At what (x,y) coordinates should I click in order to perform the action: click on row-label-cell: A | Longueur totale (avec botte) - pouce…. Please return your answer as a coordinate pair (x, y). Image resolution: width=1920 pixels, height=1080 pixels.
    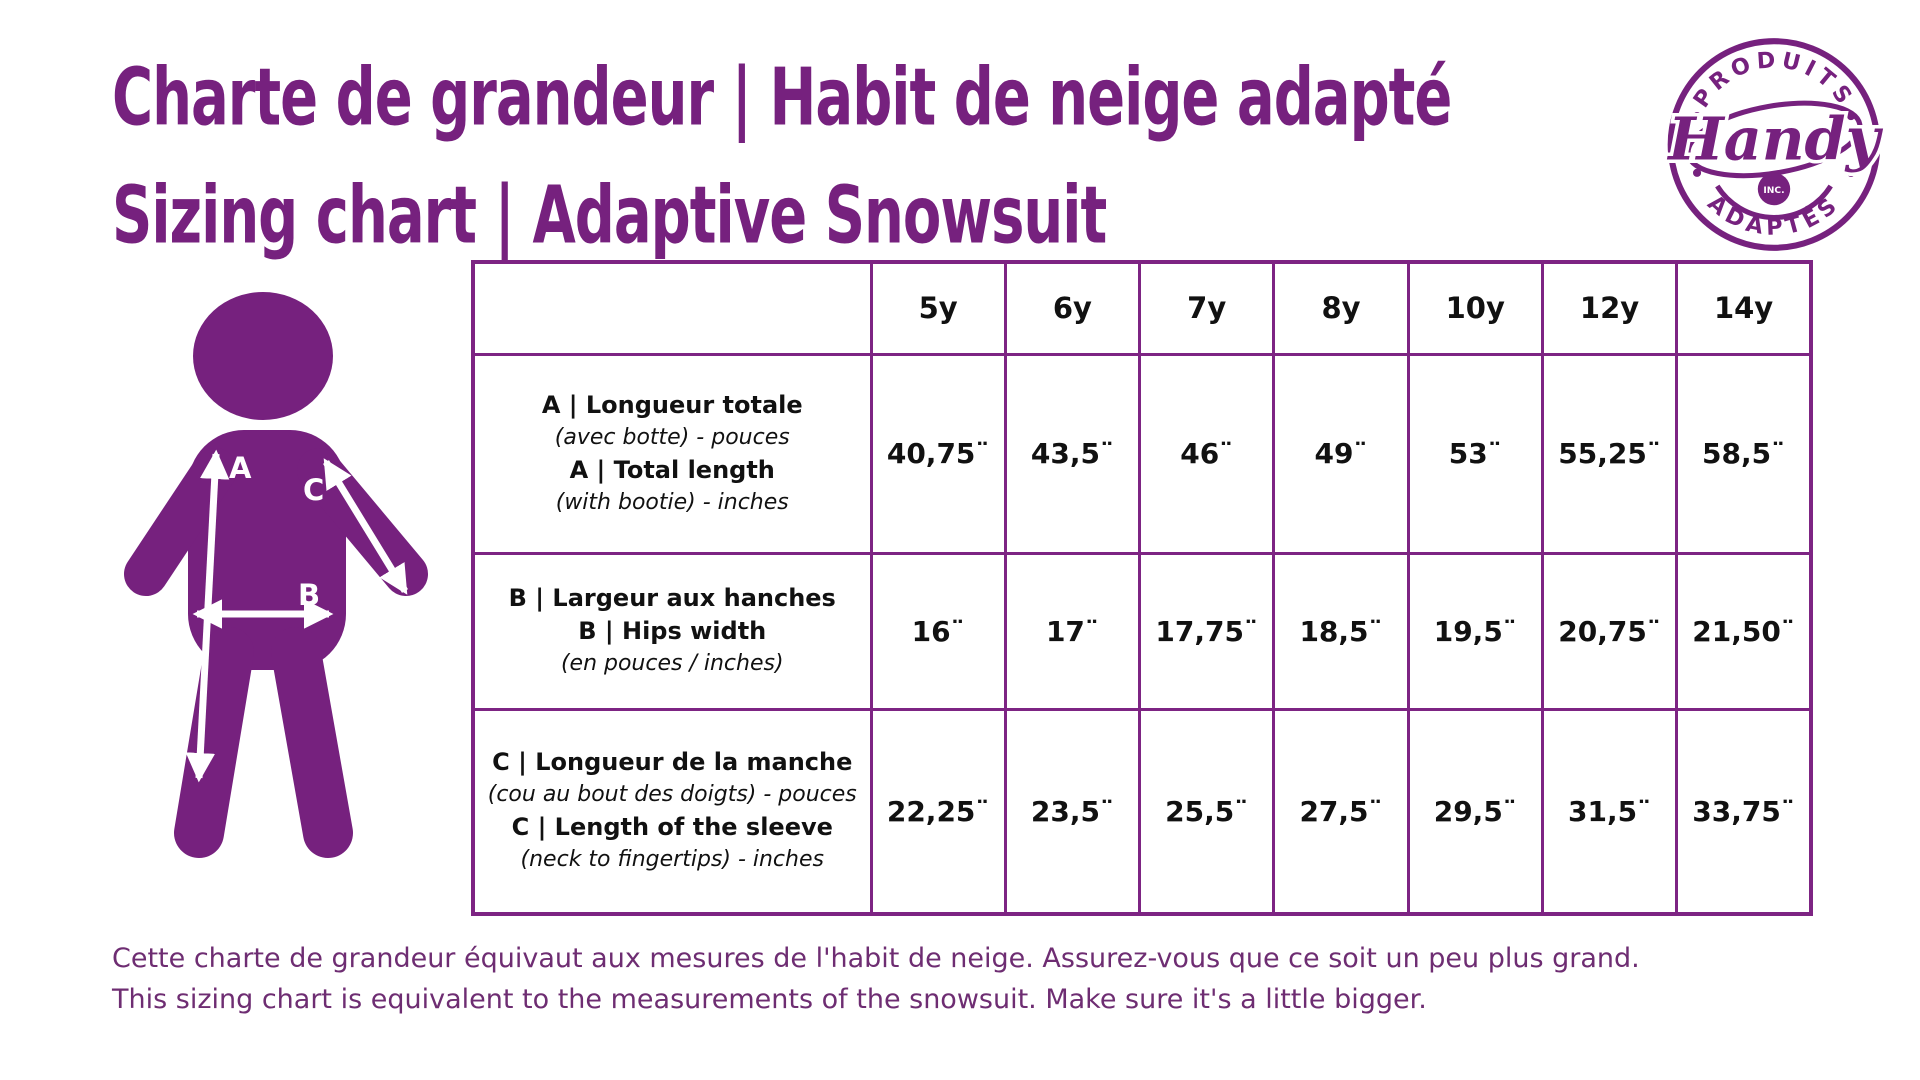
    Looking at the image, I should click on (672, 453).